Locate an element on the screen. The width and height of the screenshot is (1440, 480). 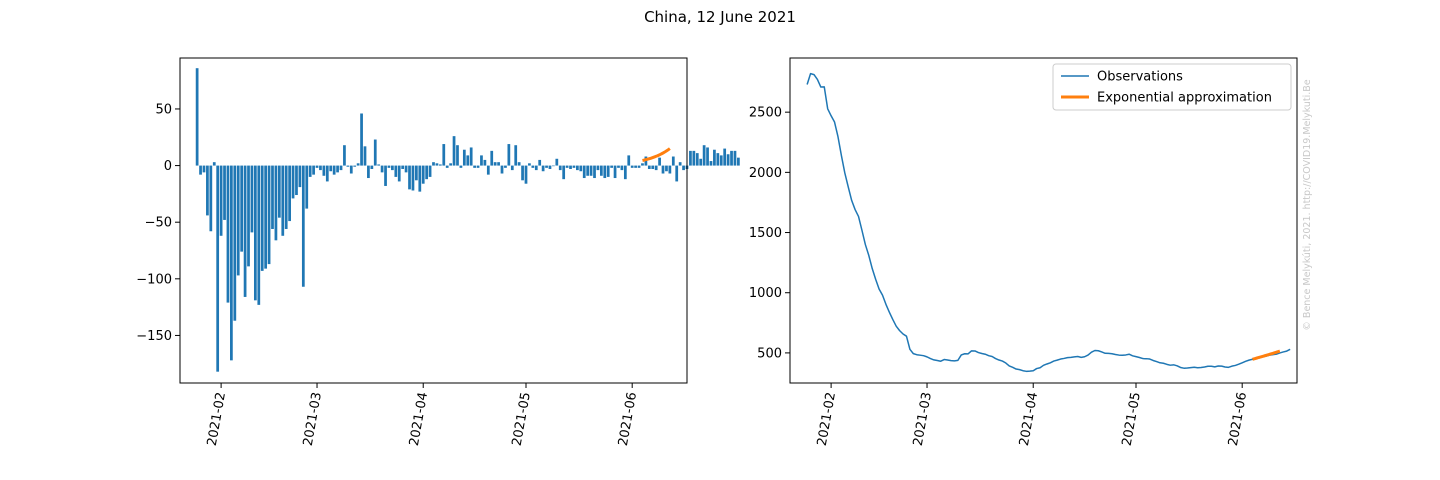
left-xtick-label: 2021-03 is located at coordinates (313, 419).